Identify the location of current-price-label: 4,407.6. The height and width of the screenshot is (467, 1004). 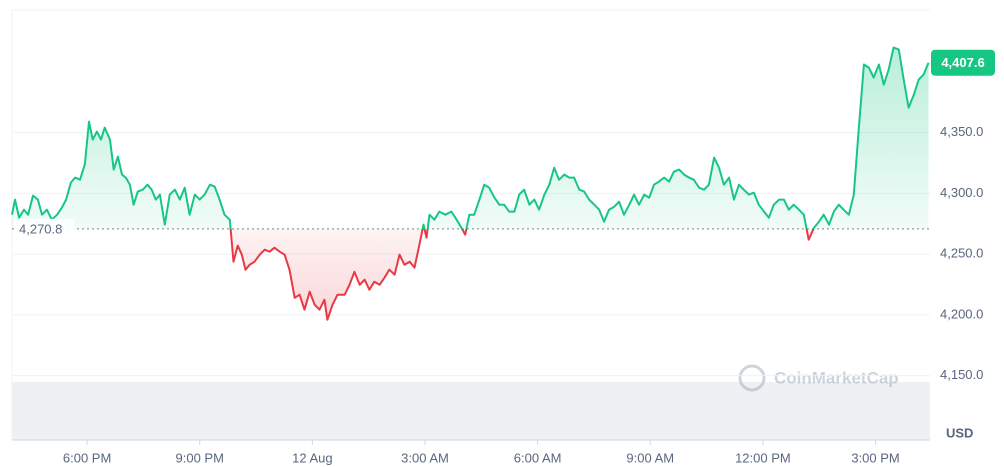
(962, 62).